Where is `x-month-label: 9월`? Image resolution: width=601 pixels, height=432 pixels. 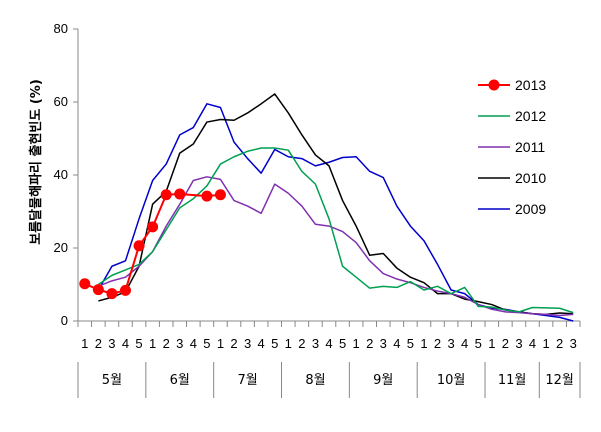 x-month-label: 9월 is located at coordinates (383, 380).